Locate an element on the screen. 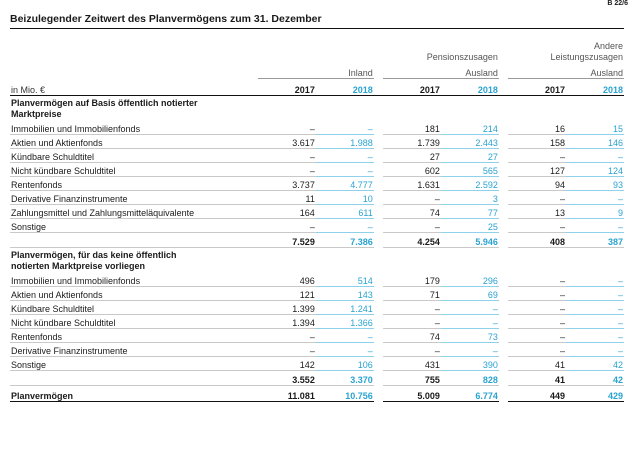 This screenshot has width=634, height=473. value-cell: 146 is located at coordinates (595, 141).